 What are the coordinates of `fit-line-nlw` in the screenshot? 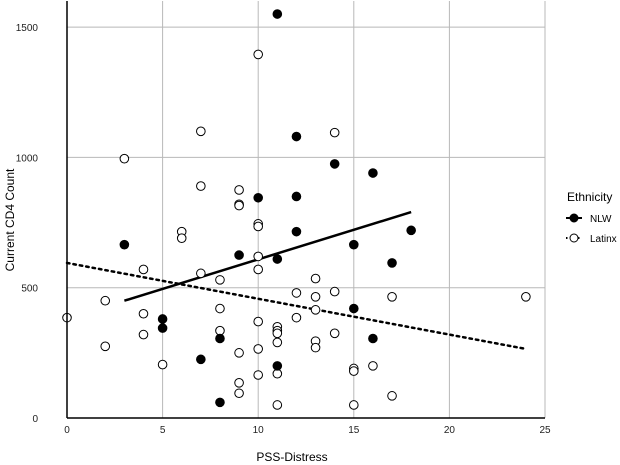 It's located at (267, 256).